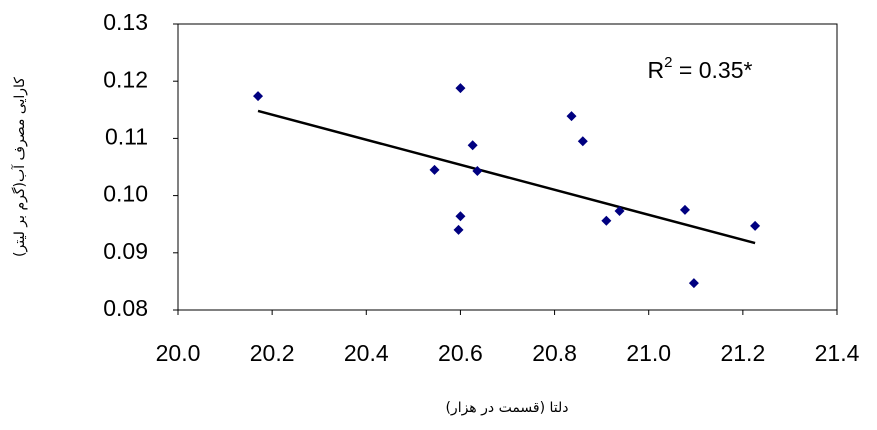 The image size is (877, 430). Describe the element at coordinates (554, 353) in the screenshot. I see `x-tick-label: 20.8` at that location.